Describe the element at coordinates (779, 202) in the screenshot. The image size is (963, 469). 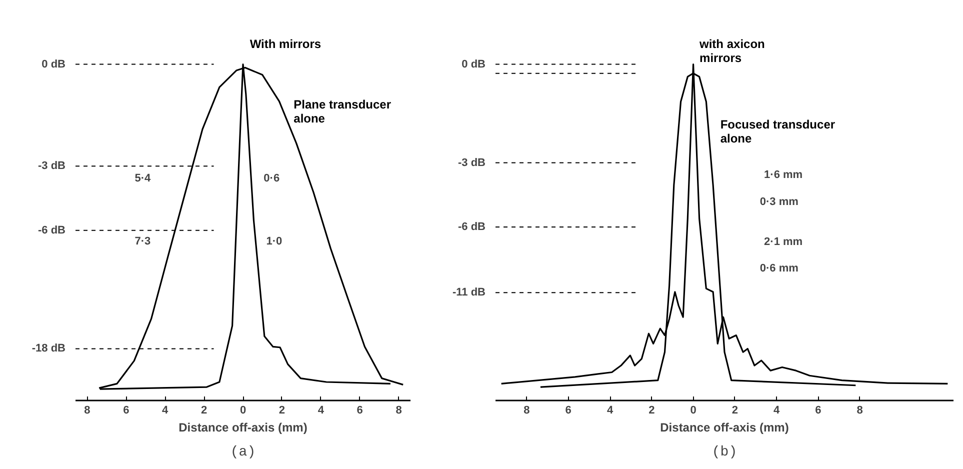
I see `annotation: 0·3 mm` at that location.